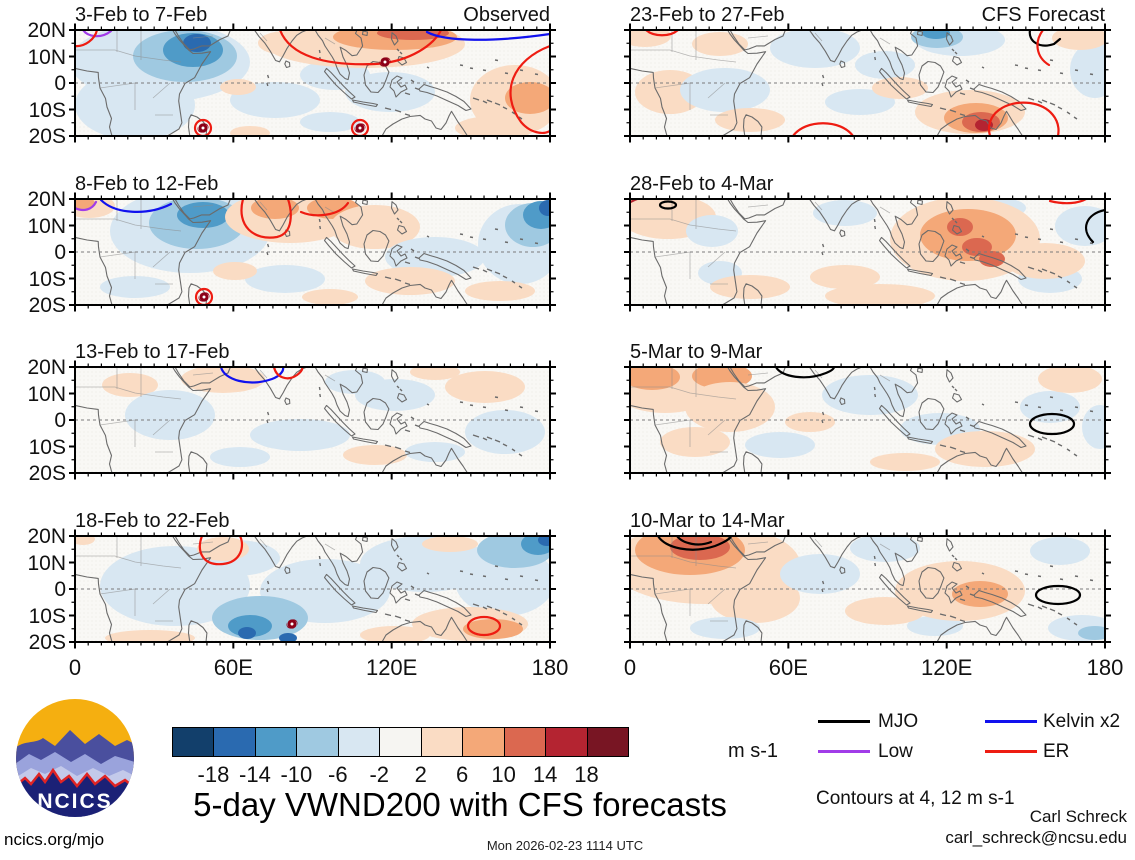  I want to click on panel-source-label: CFS Forecast, so click(1043, 15).